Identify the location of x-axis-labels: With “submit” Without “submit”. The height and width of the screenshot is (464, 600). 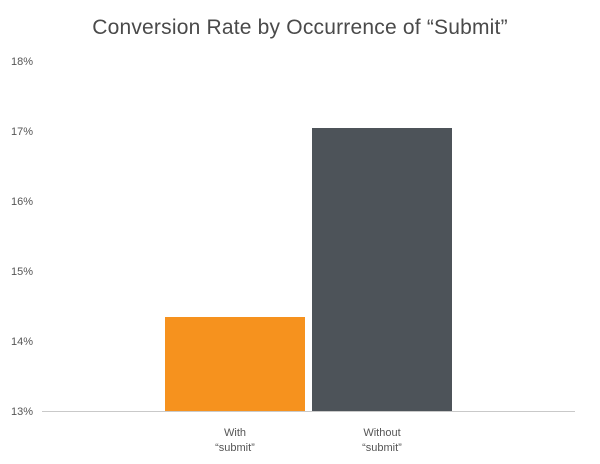
(308, 441).